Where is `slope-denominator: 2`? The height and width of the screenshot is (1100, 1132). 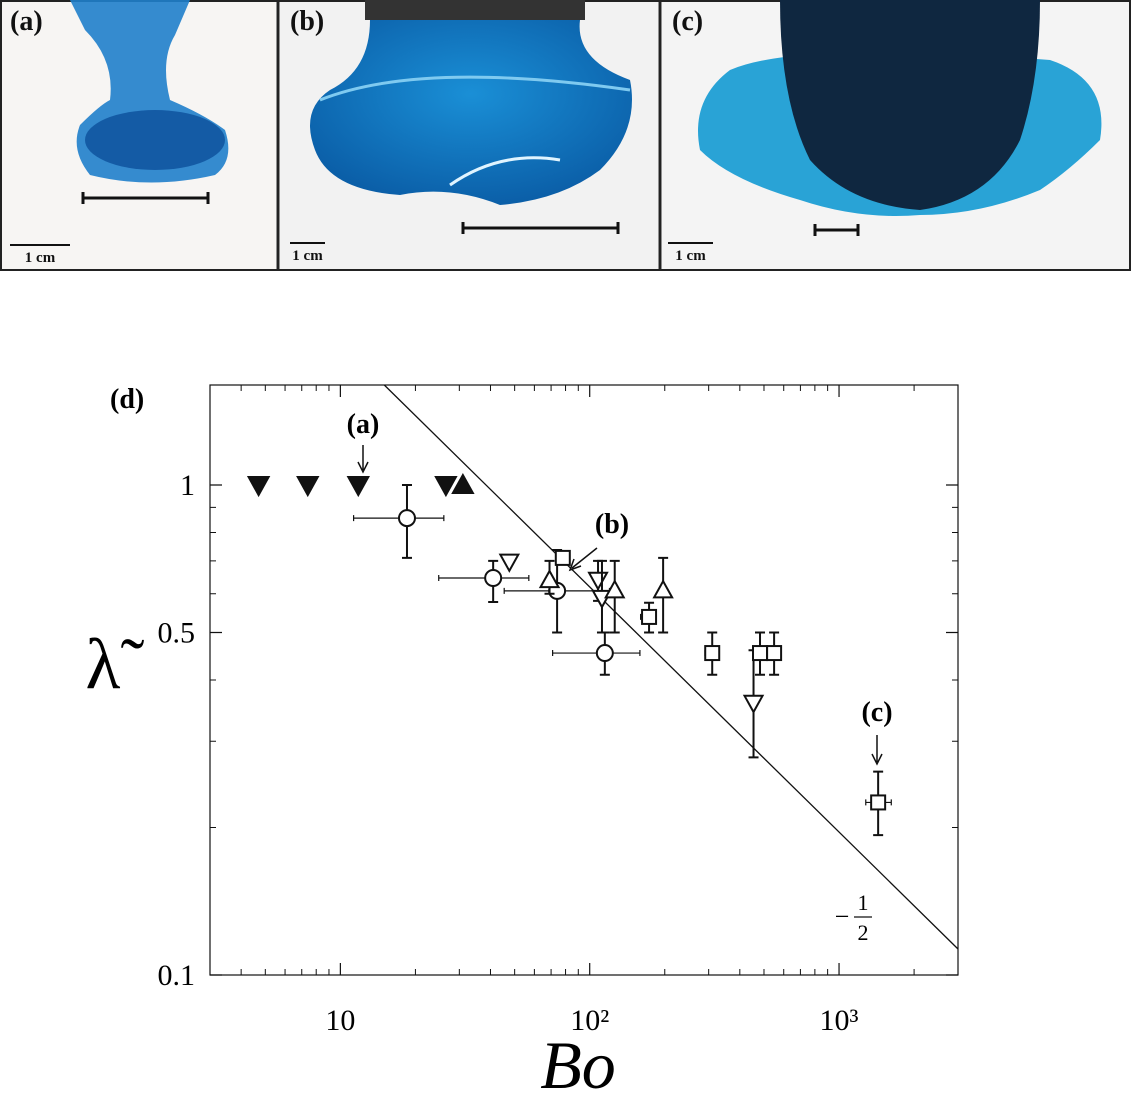 slope-denominator: 2 is located at coordinates (863, 932).